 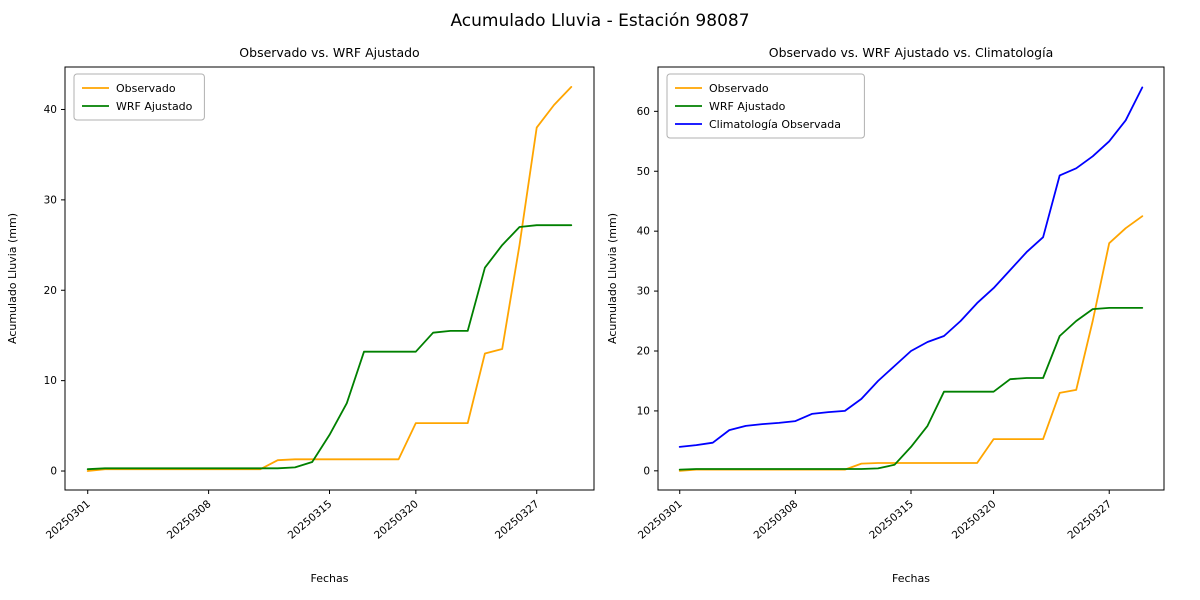 What do you see at coordinates (643, 172) in the screenshot?
I see `y-tick-label: 50` at bounding box center [643, 172].